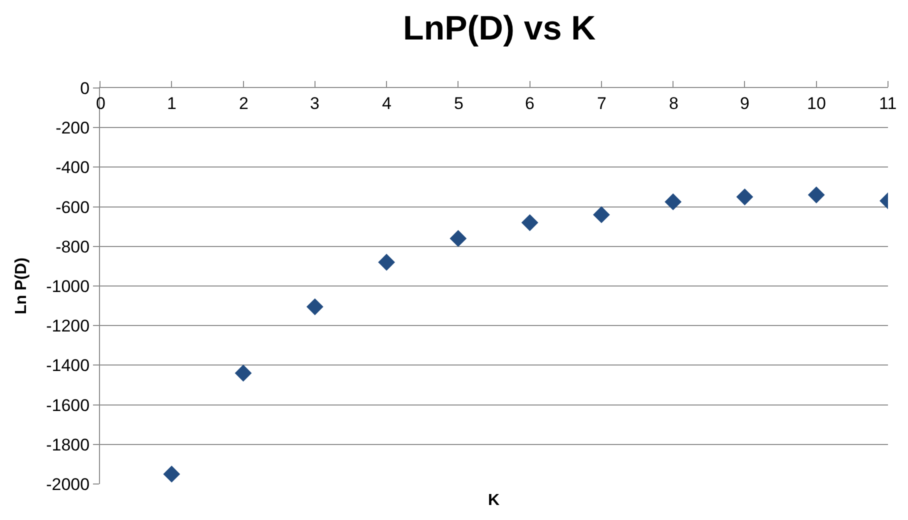 The width and height of the screenshot is (908, 520). I want to click on x-axis-title: K, so click(494, 500).